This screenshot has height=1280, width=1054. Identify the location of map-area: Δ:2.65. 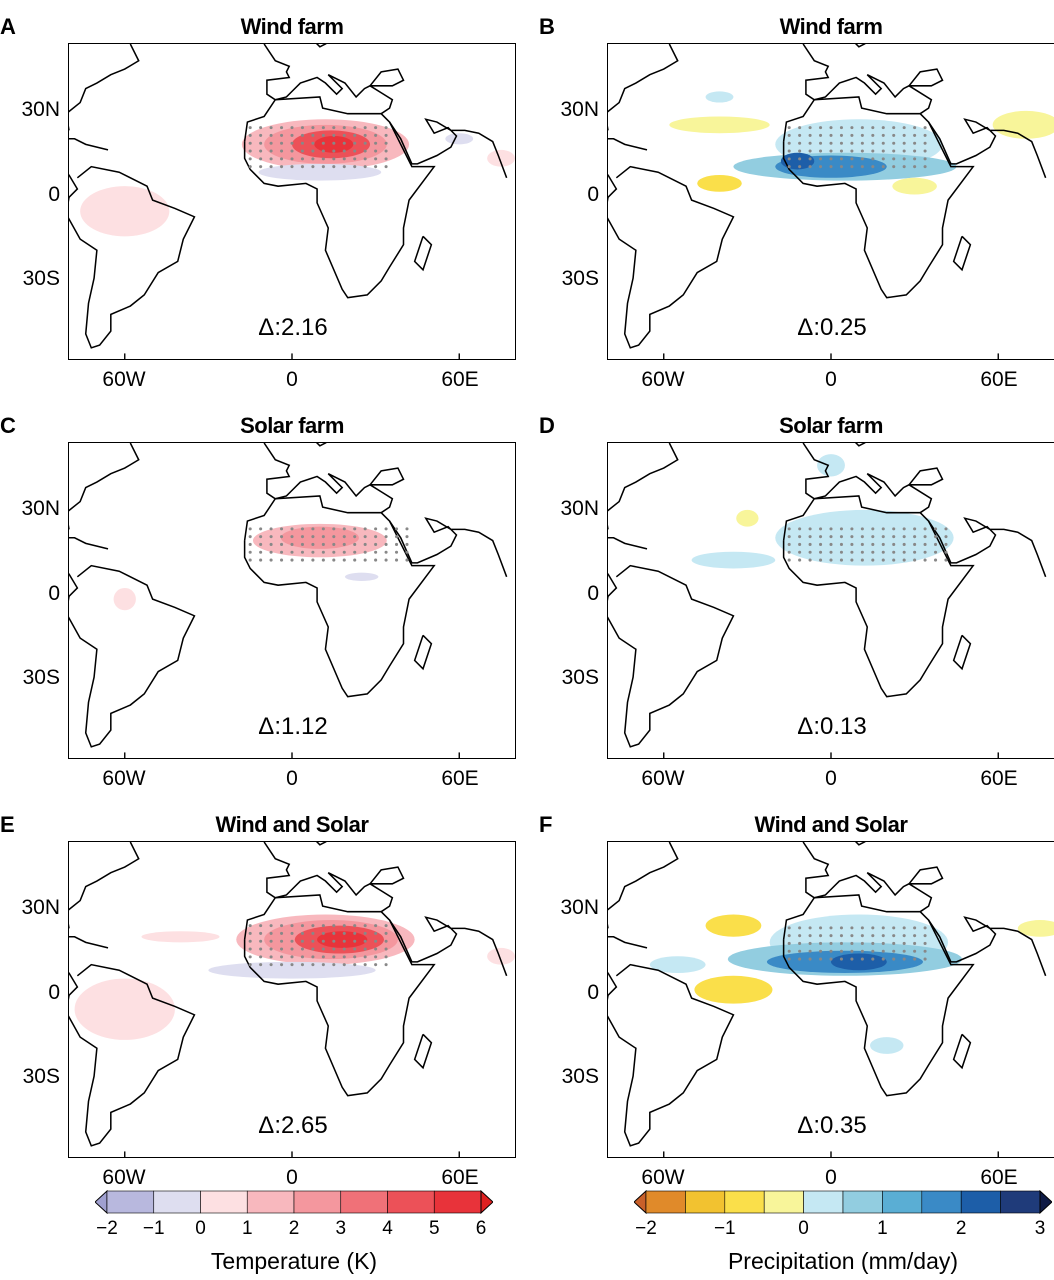
(292, 999).